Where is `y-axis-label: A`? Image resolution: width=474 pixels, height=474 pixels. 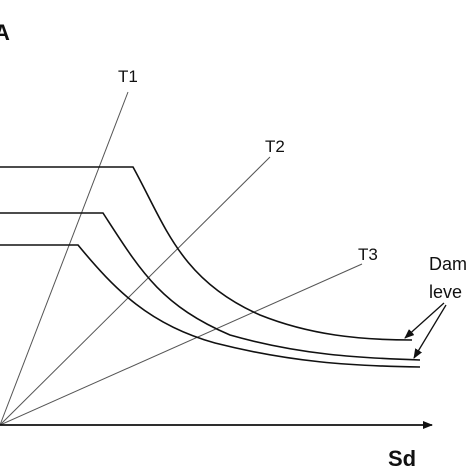 y-axis-label: A is located at coordinates (5, 32).